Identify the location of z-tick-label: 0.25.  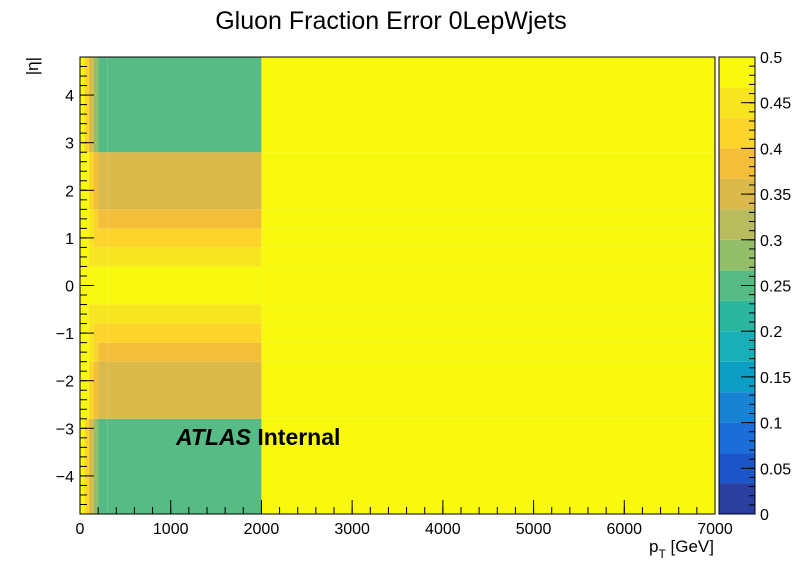
(775, 287).